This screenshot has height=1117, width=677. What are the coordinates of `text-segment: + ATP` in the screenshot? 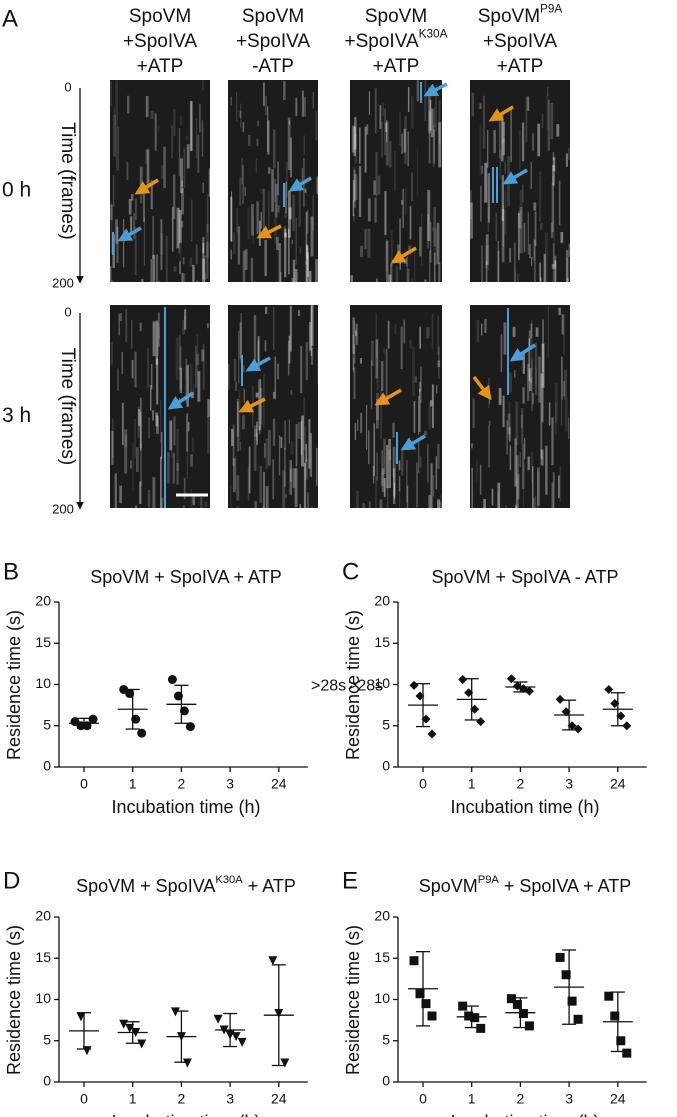 It's located at (269, 886).